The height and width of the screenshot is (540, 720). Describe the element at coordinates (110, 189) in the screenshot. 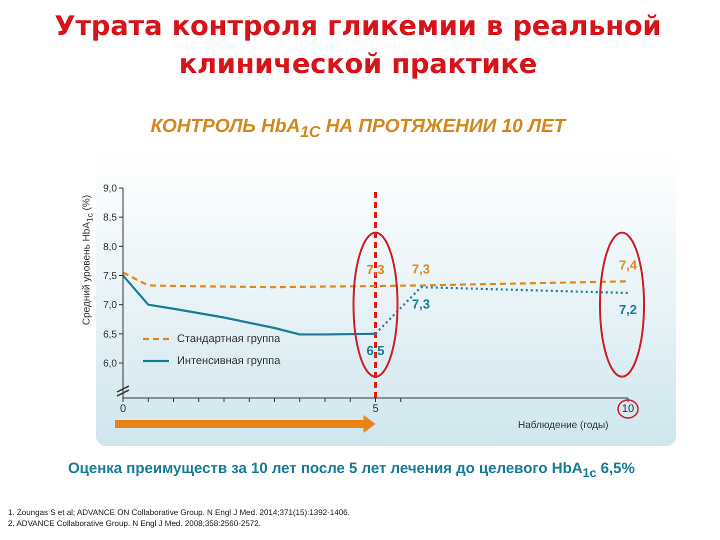

I see `y-tick-label: 9,0` at that location.